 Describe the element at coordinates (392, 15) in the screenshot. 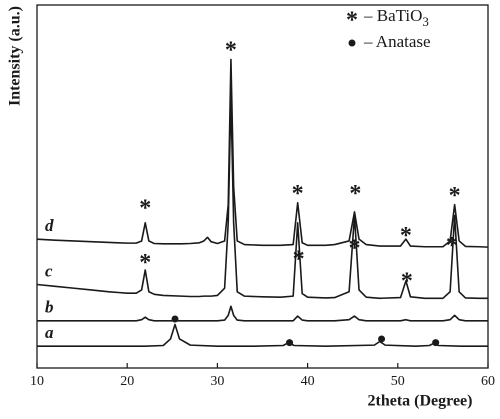

I see `legend-label: – BaTiO` at that location.